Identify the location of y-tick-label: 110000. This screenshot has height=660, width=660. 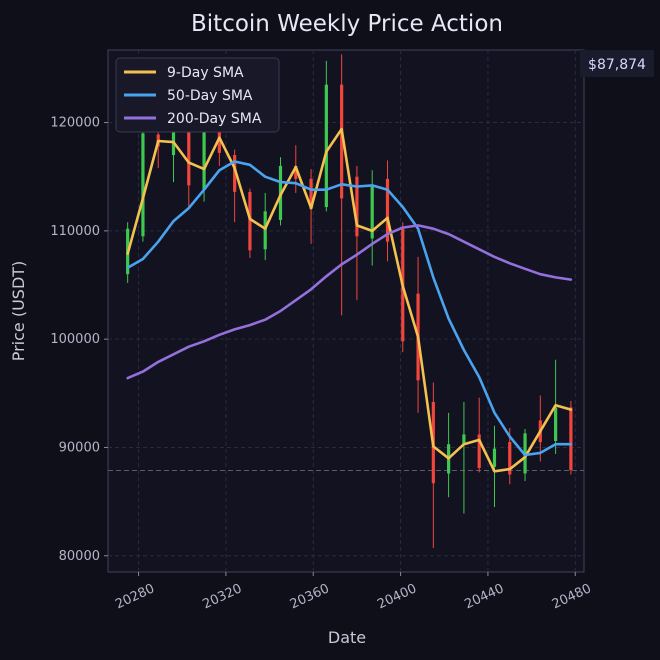
(75, 231).